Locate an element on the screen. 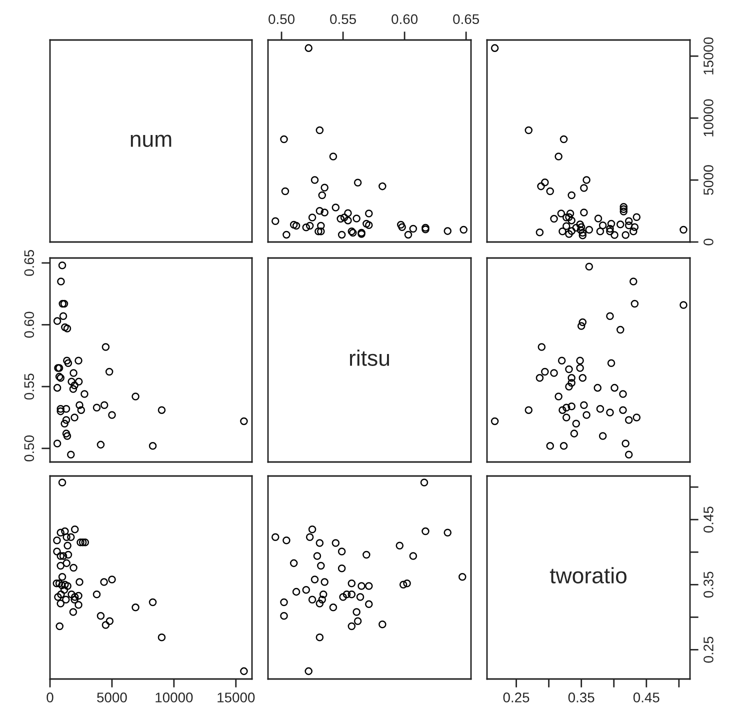  x-tick-label: 0 is located at coordinates (50, 697).